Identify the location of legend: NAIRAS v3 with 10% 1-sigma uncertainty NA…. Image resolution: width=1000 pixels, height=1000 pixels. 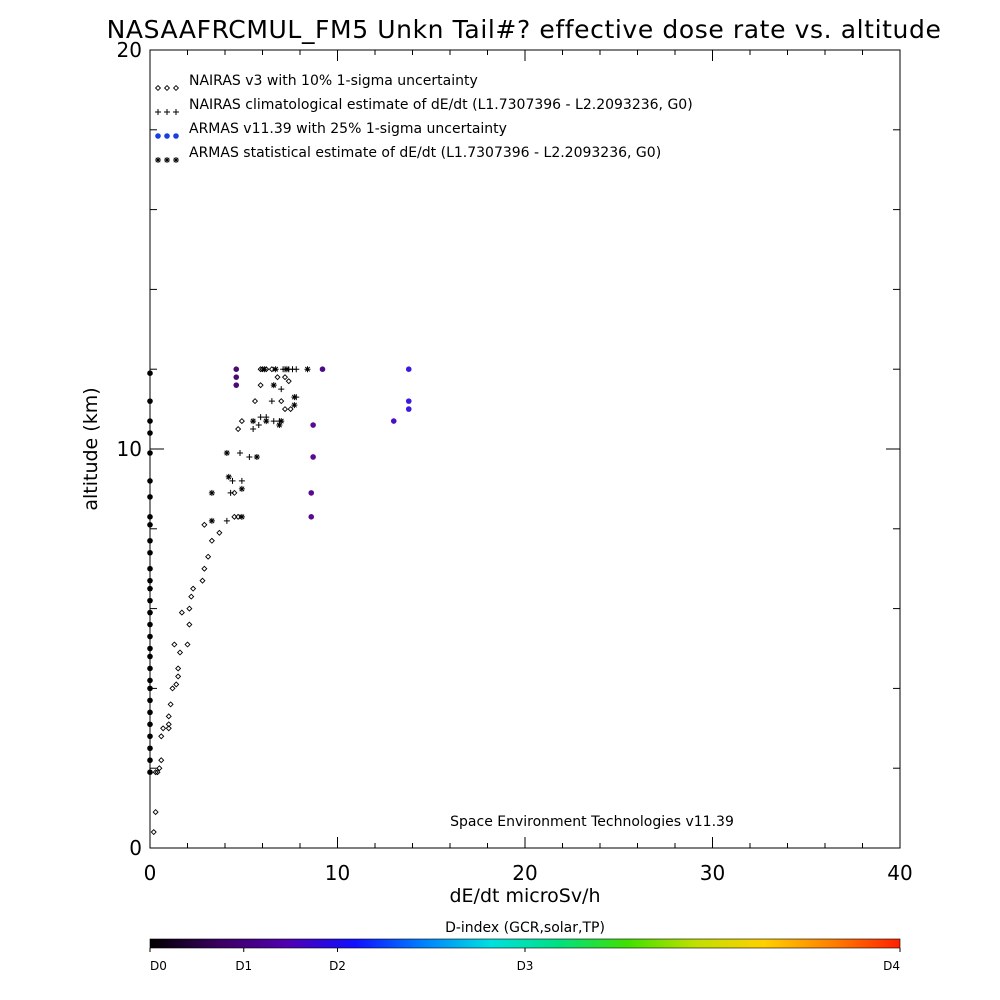
(423, 118).